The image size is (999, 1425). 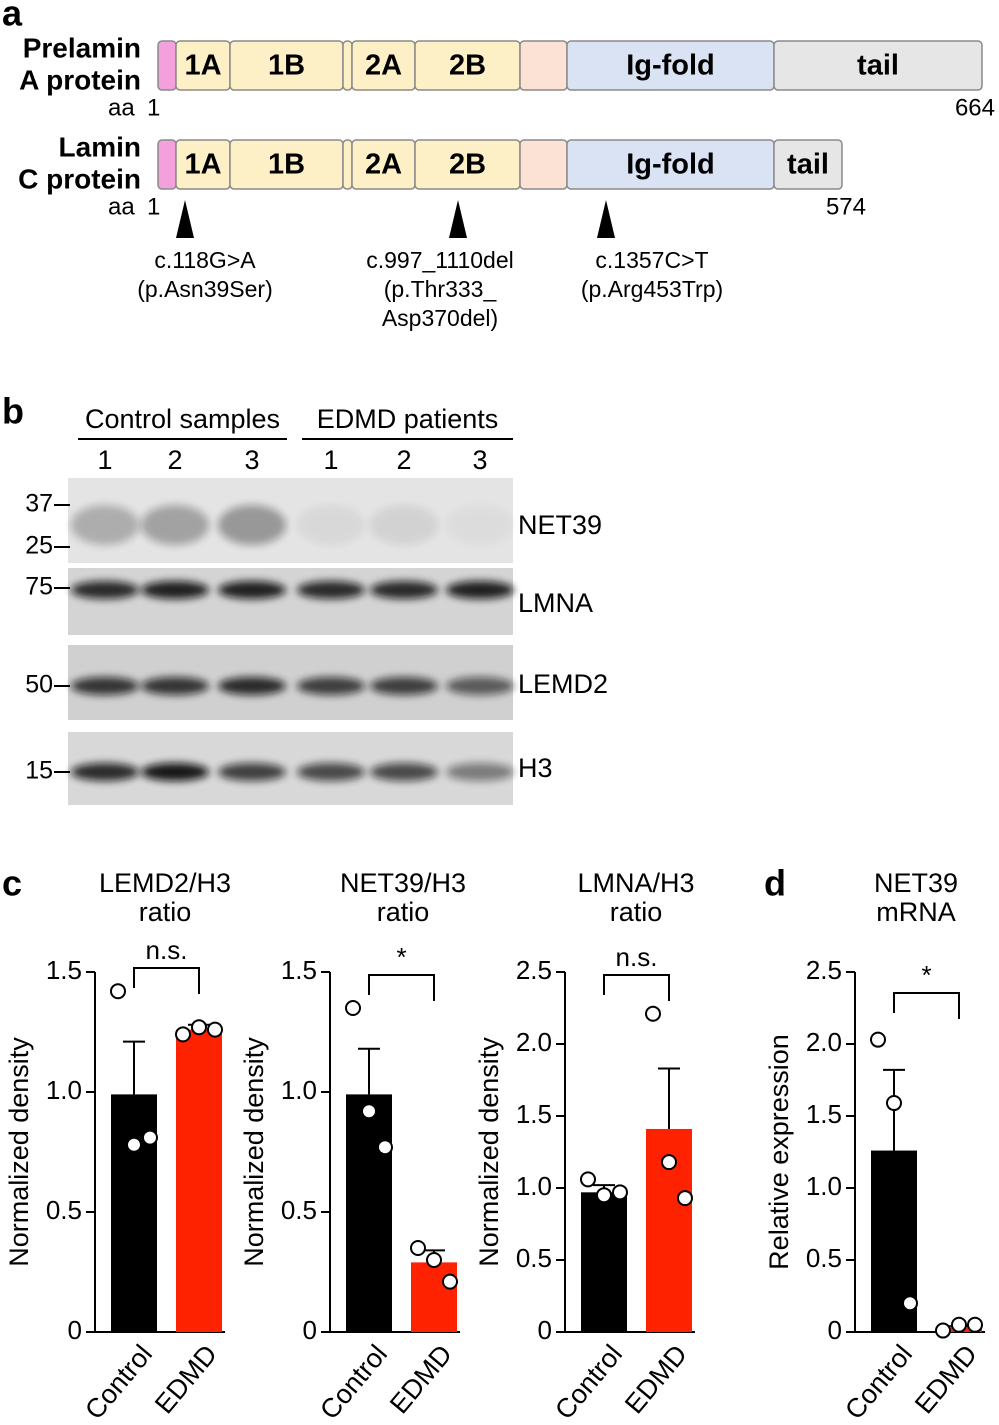 What do you see at coordinates (202, 66) in the screenshot?
I see `domain-label: 1A` at bounding box center [202, 66].